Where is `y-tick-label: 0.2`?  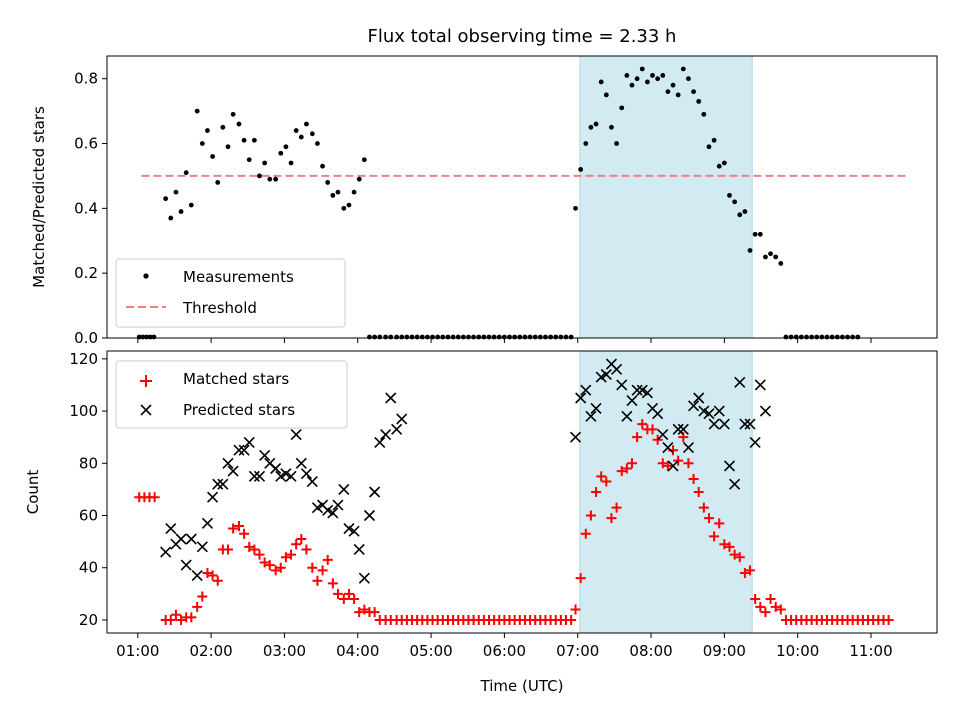 y-tick-label: 0.2 is located at coordinates (86, 273).